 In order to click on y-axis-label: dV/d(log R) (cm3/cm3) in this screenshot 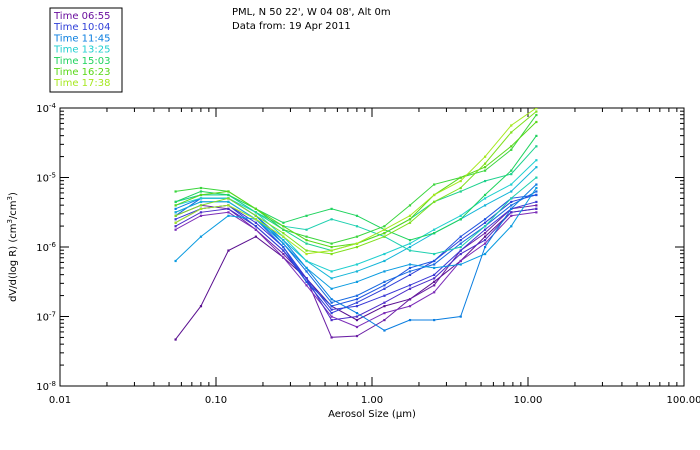, I will do `click(12, 247)`.